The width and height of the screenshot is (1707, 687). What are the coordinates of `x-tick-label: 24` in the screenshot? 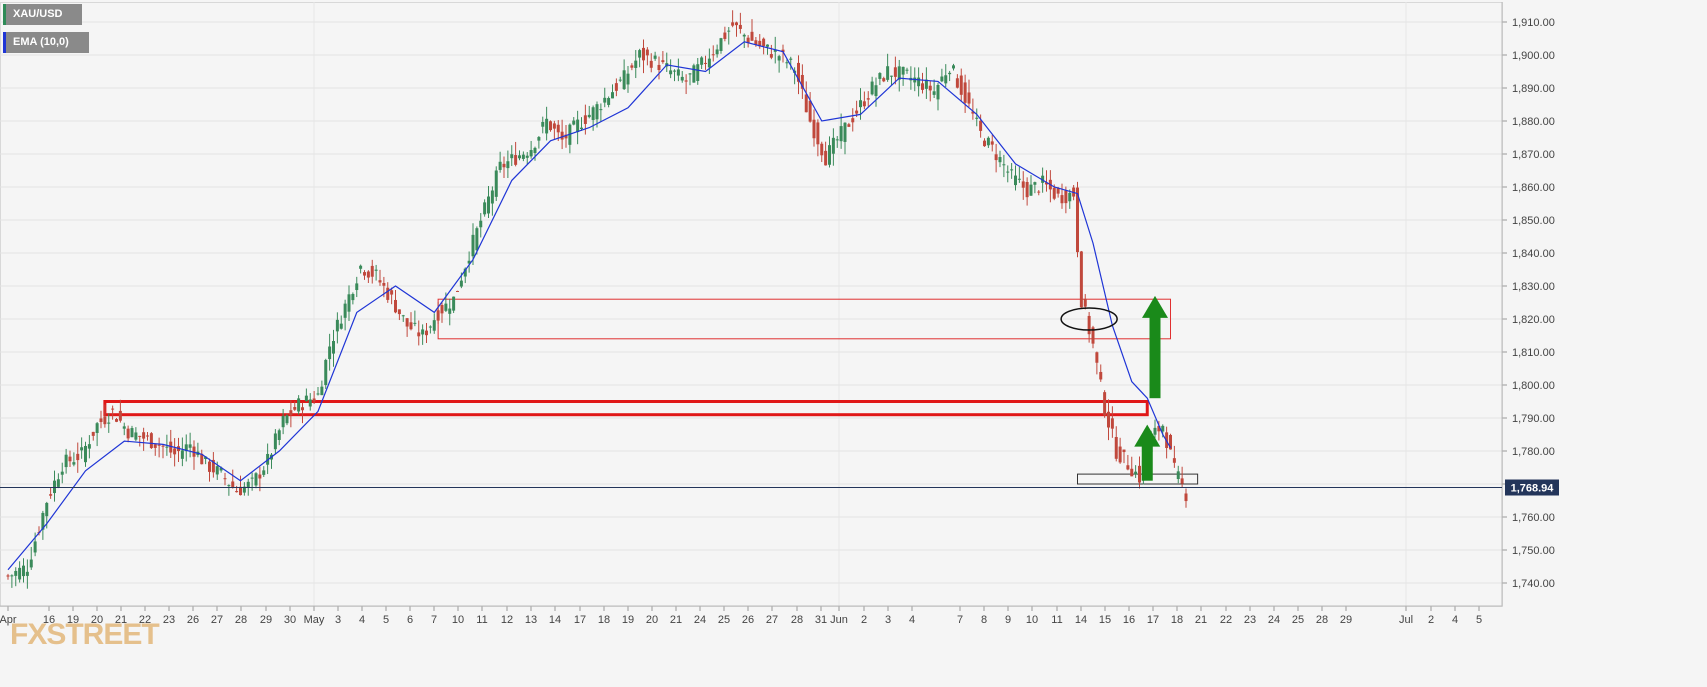 It's located at (700, 620).